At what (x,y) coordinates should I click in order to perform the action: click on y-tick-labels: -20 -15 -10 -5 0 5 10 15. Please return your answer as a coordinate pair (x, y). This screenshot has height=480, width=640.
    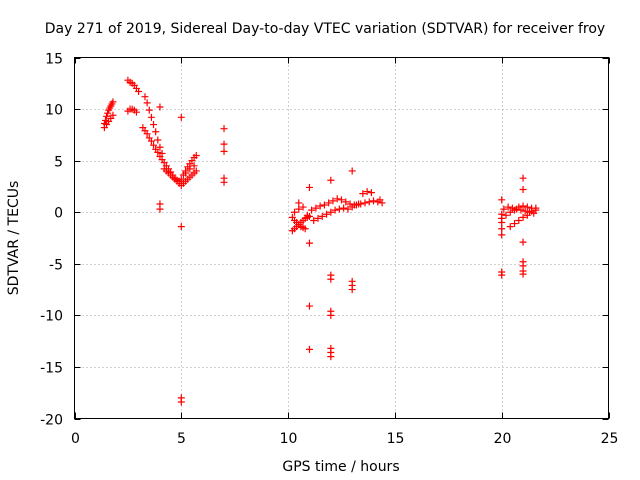
    Looking at the image, I should click on (51, 240).